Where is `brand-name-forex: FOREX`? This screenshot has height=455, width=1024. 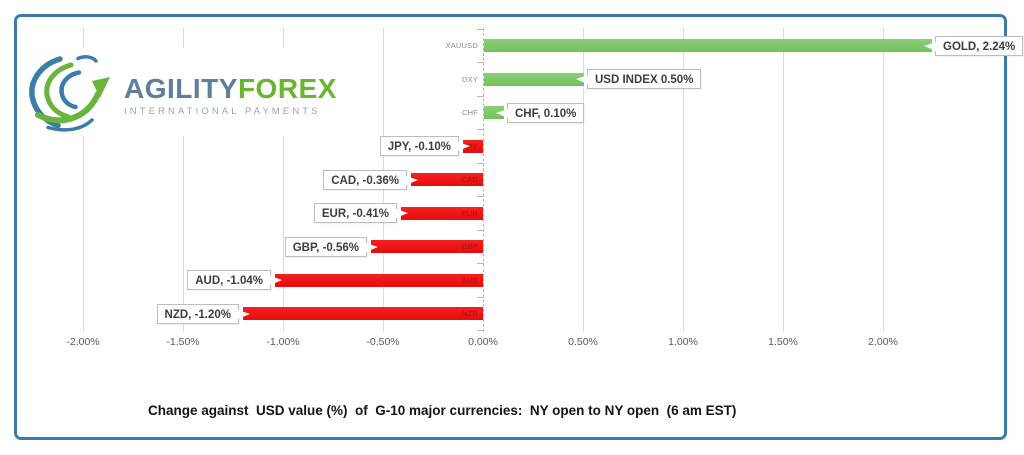 brand-name-forex: FOREX is located at coordinates (287, 88).